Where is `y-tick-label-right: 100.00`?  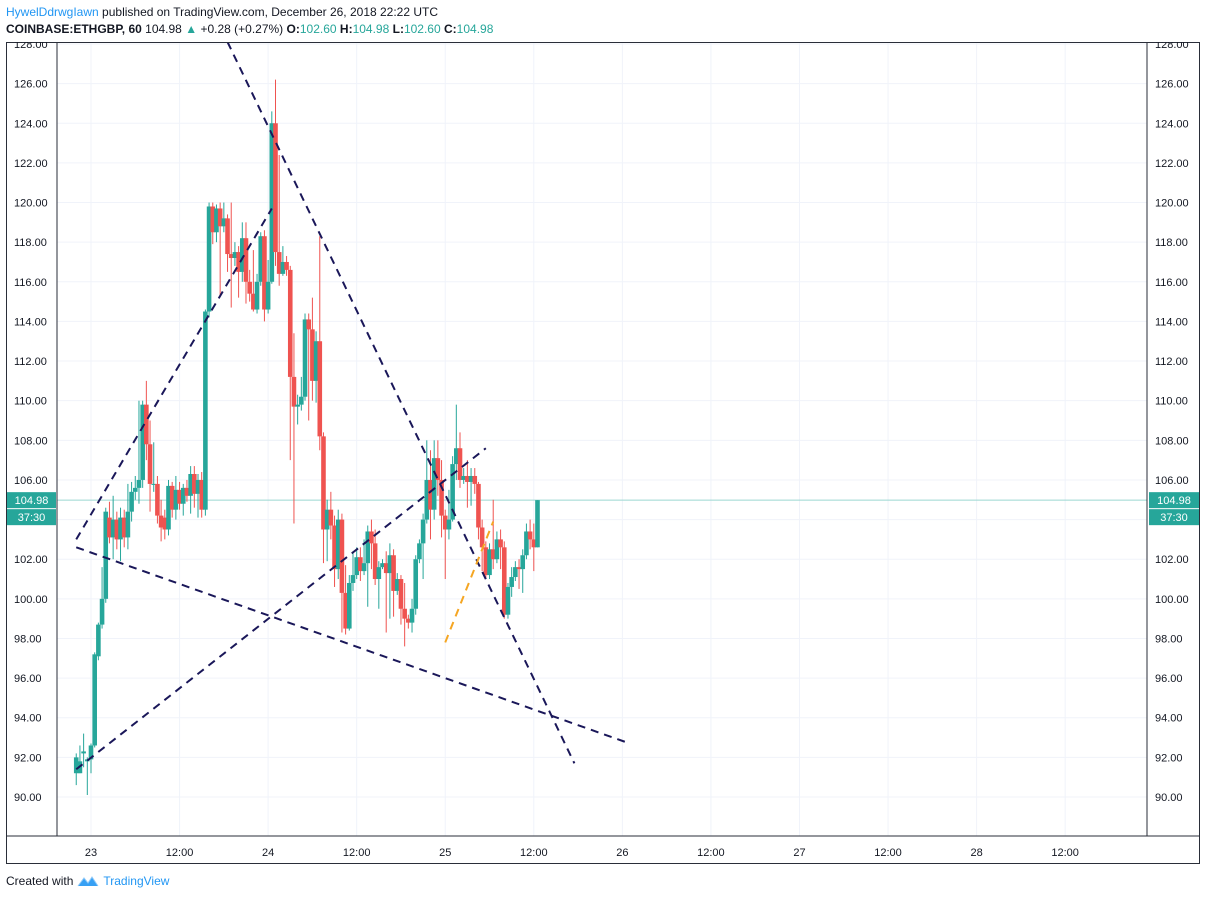 y-tick-label-right: 100.00 is located at coordinates (1172, 600).